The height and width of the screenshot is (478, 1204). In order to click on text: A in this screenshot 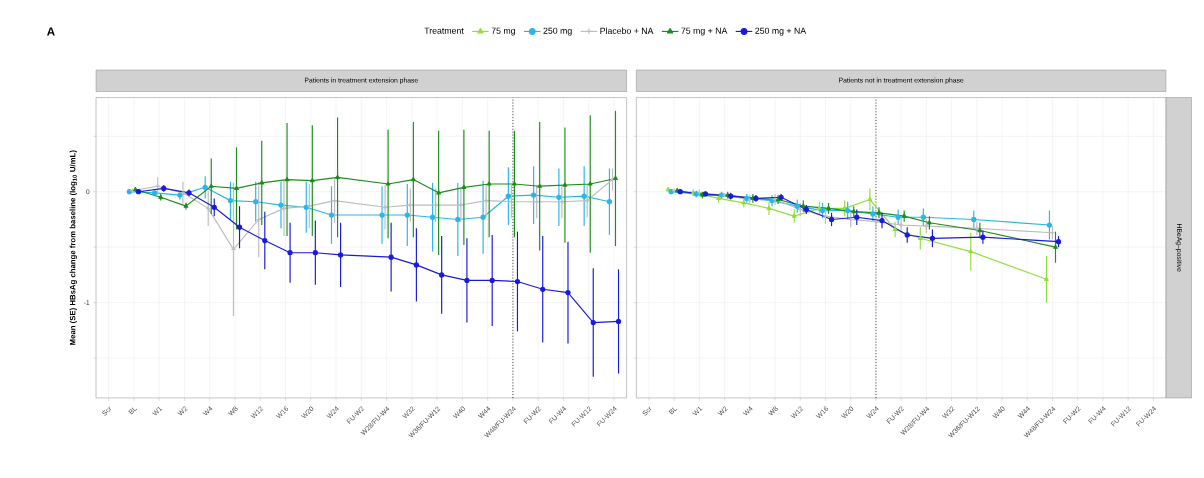, I will do `click(51, 31)`.